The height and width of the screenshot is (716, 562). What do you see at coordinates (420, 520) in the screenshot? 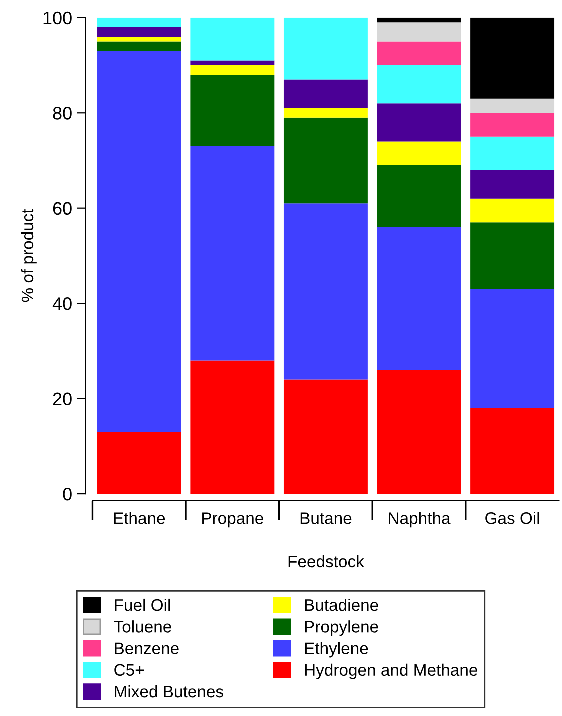
I see `x-tick-label: Naphtha` at bounding box center [420, 520].